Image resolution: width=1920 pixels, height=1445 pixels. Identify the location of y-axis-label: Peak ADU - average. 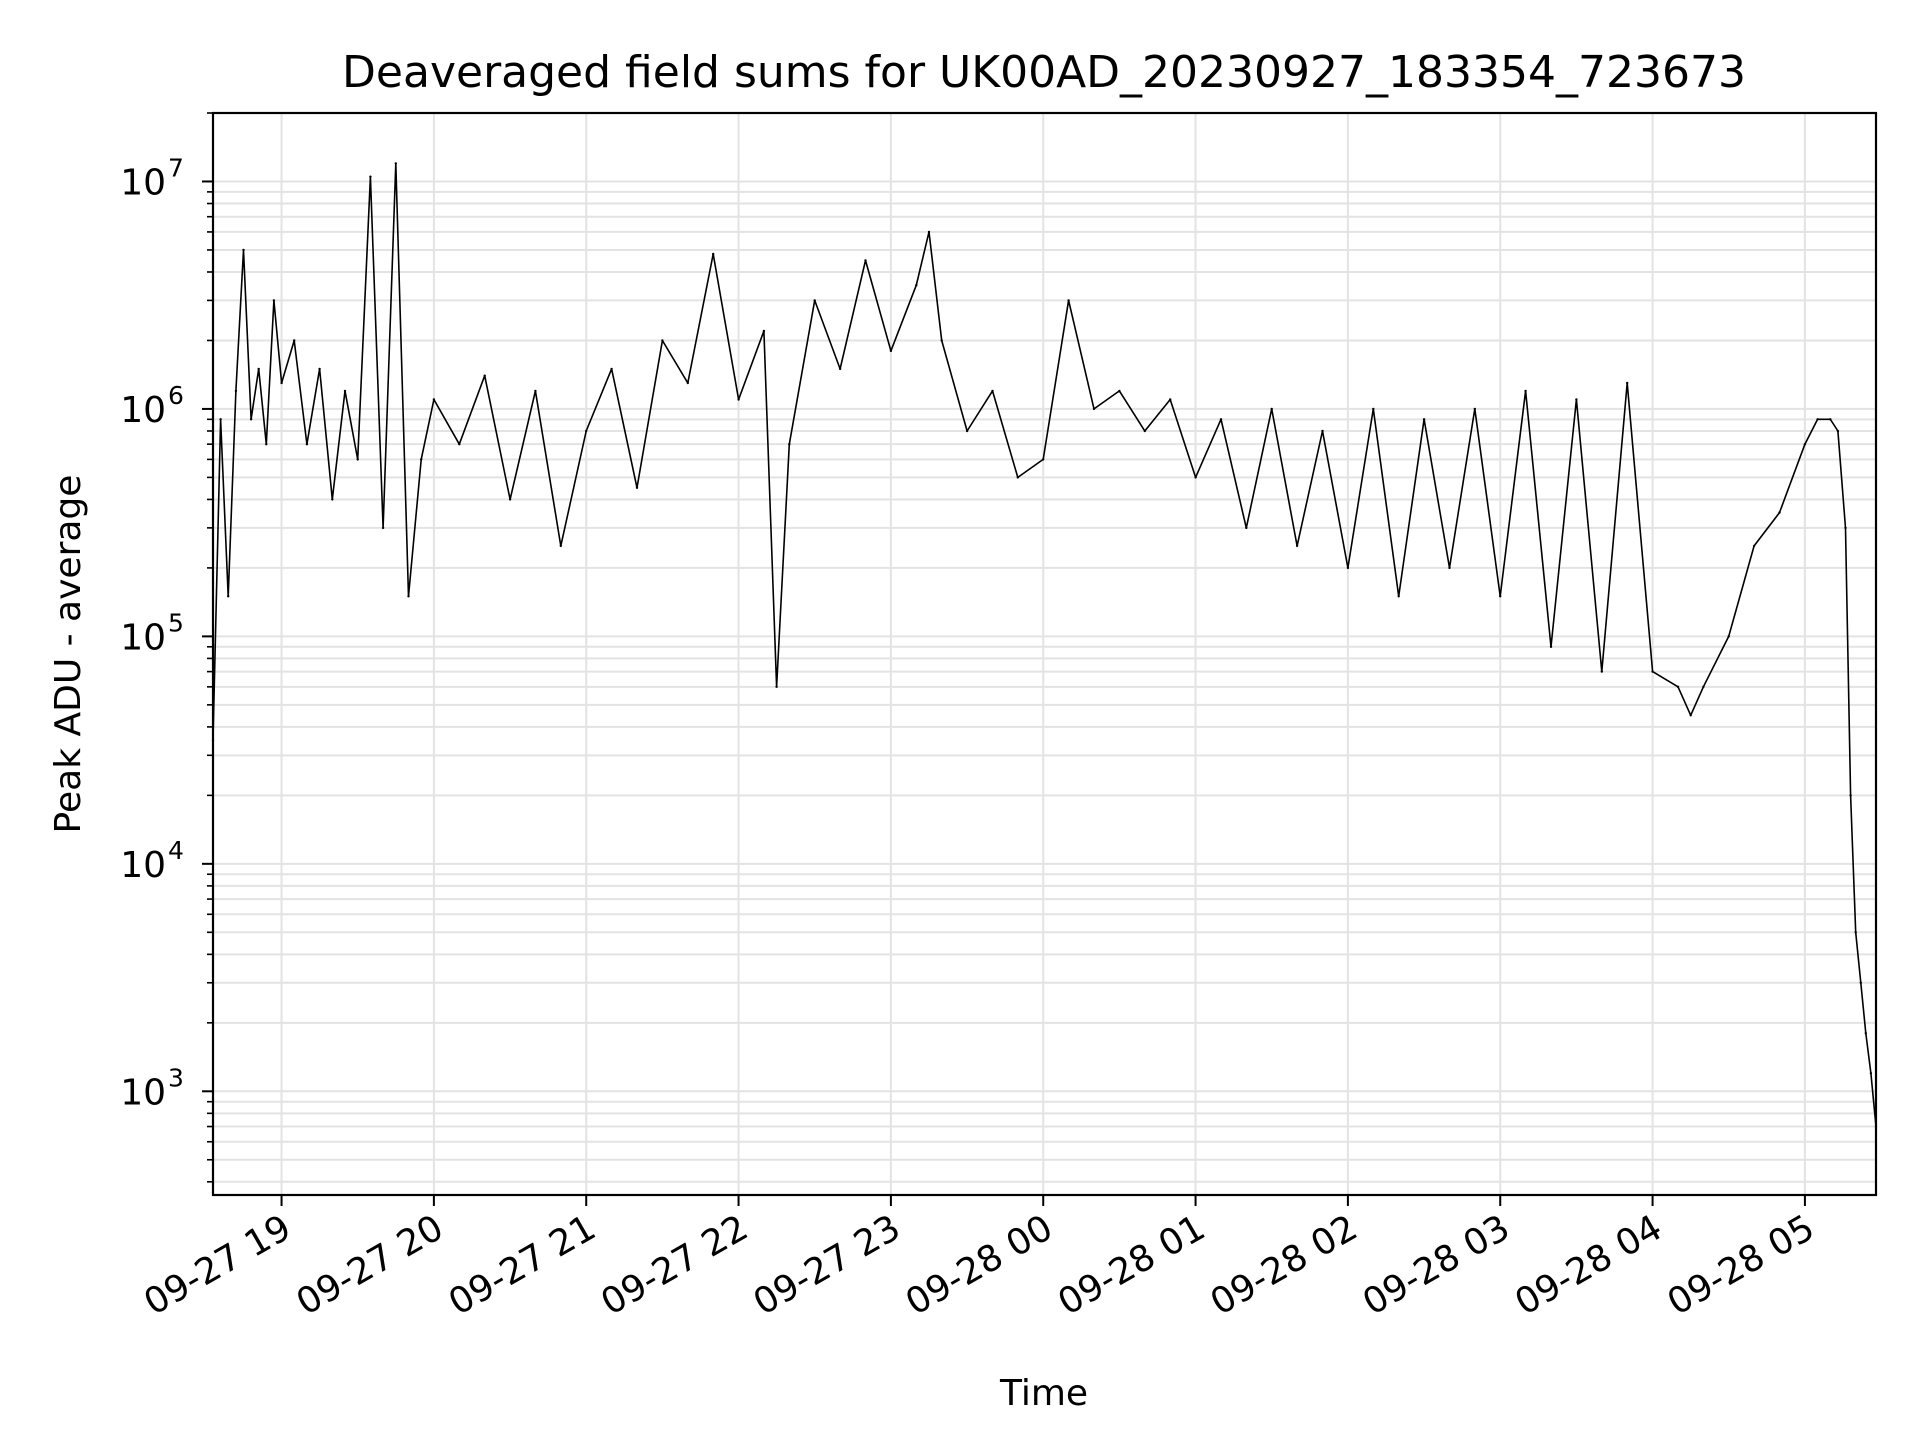
(68, 654).